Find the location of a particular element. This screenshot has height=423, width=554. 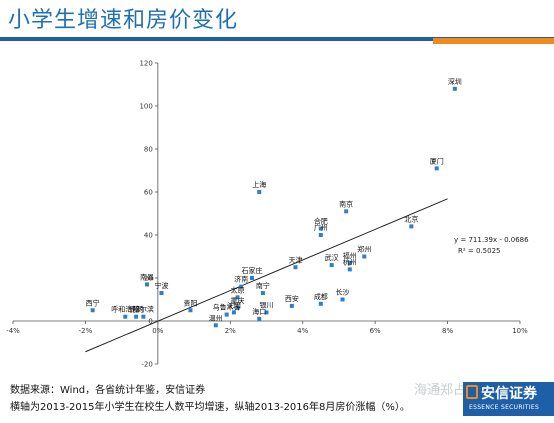

data-point-label: 贵阳 is located at coordinates (190, 302).